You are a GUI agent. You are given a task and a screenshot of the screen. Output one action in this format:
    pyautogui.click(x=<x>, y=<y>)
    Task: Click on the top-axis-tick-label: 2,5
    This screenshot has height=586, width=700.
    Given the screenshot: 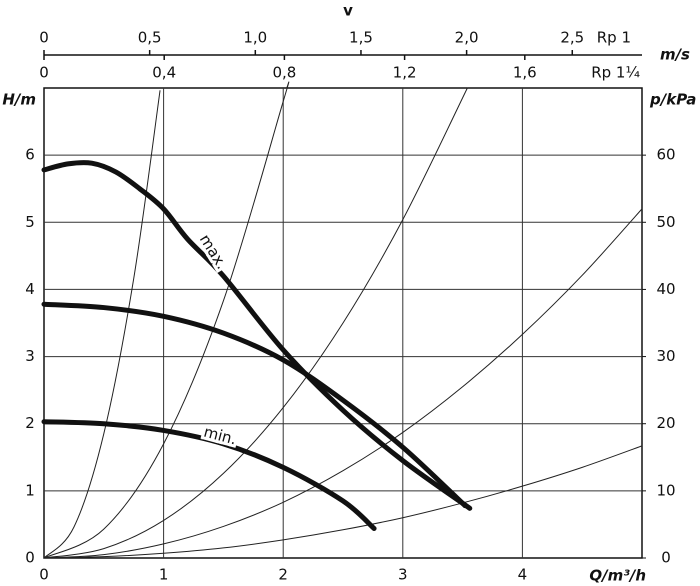 What is the action you would take?
    pyautogui.click(x=572, y=38)
    